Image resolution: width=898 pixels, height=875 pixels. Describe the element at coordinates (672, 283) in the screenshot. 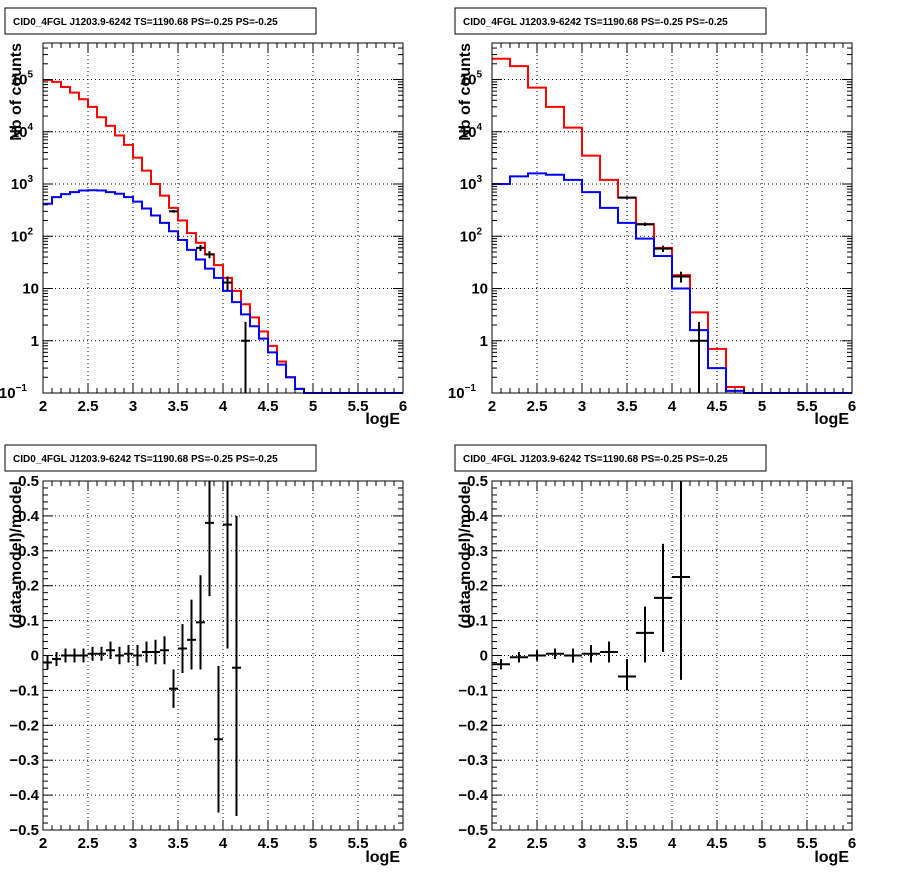

I see `source-model-histogram` at that location.